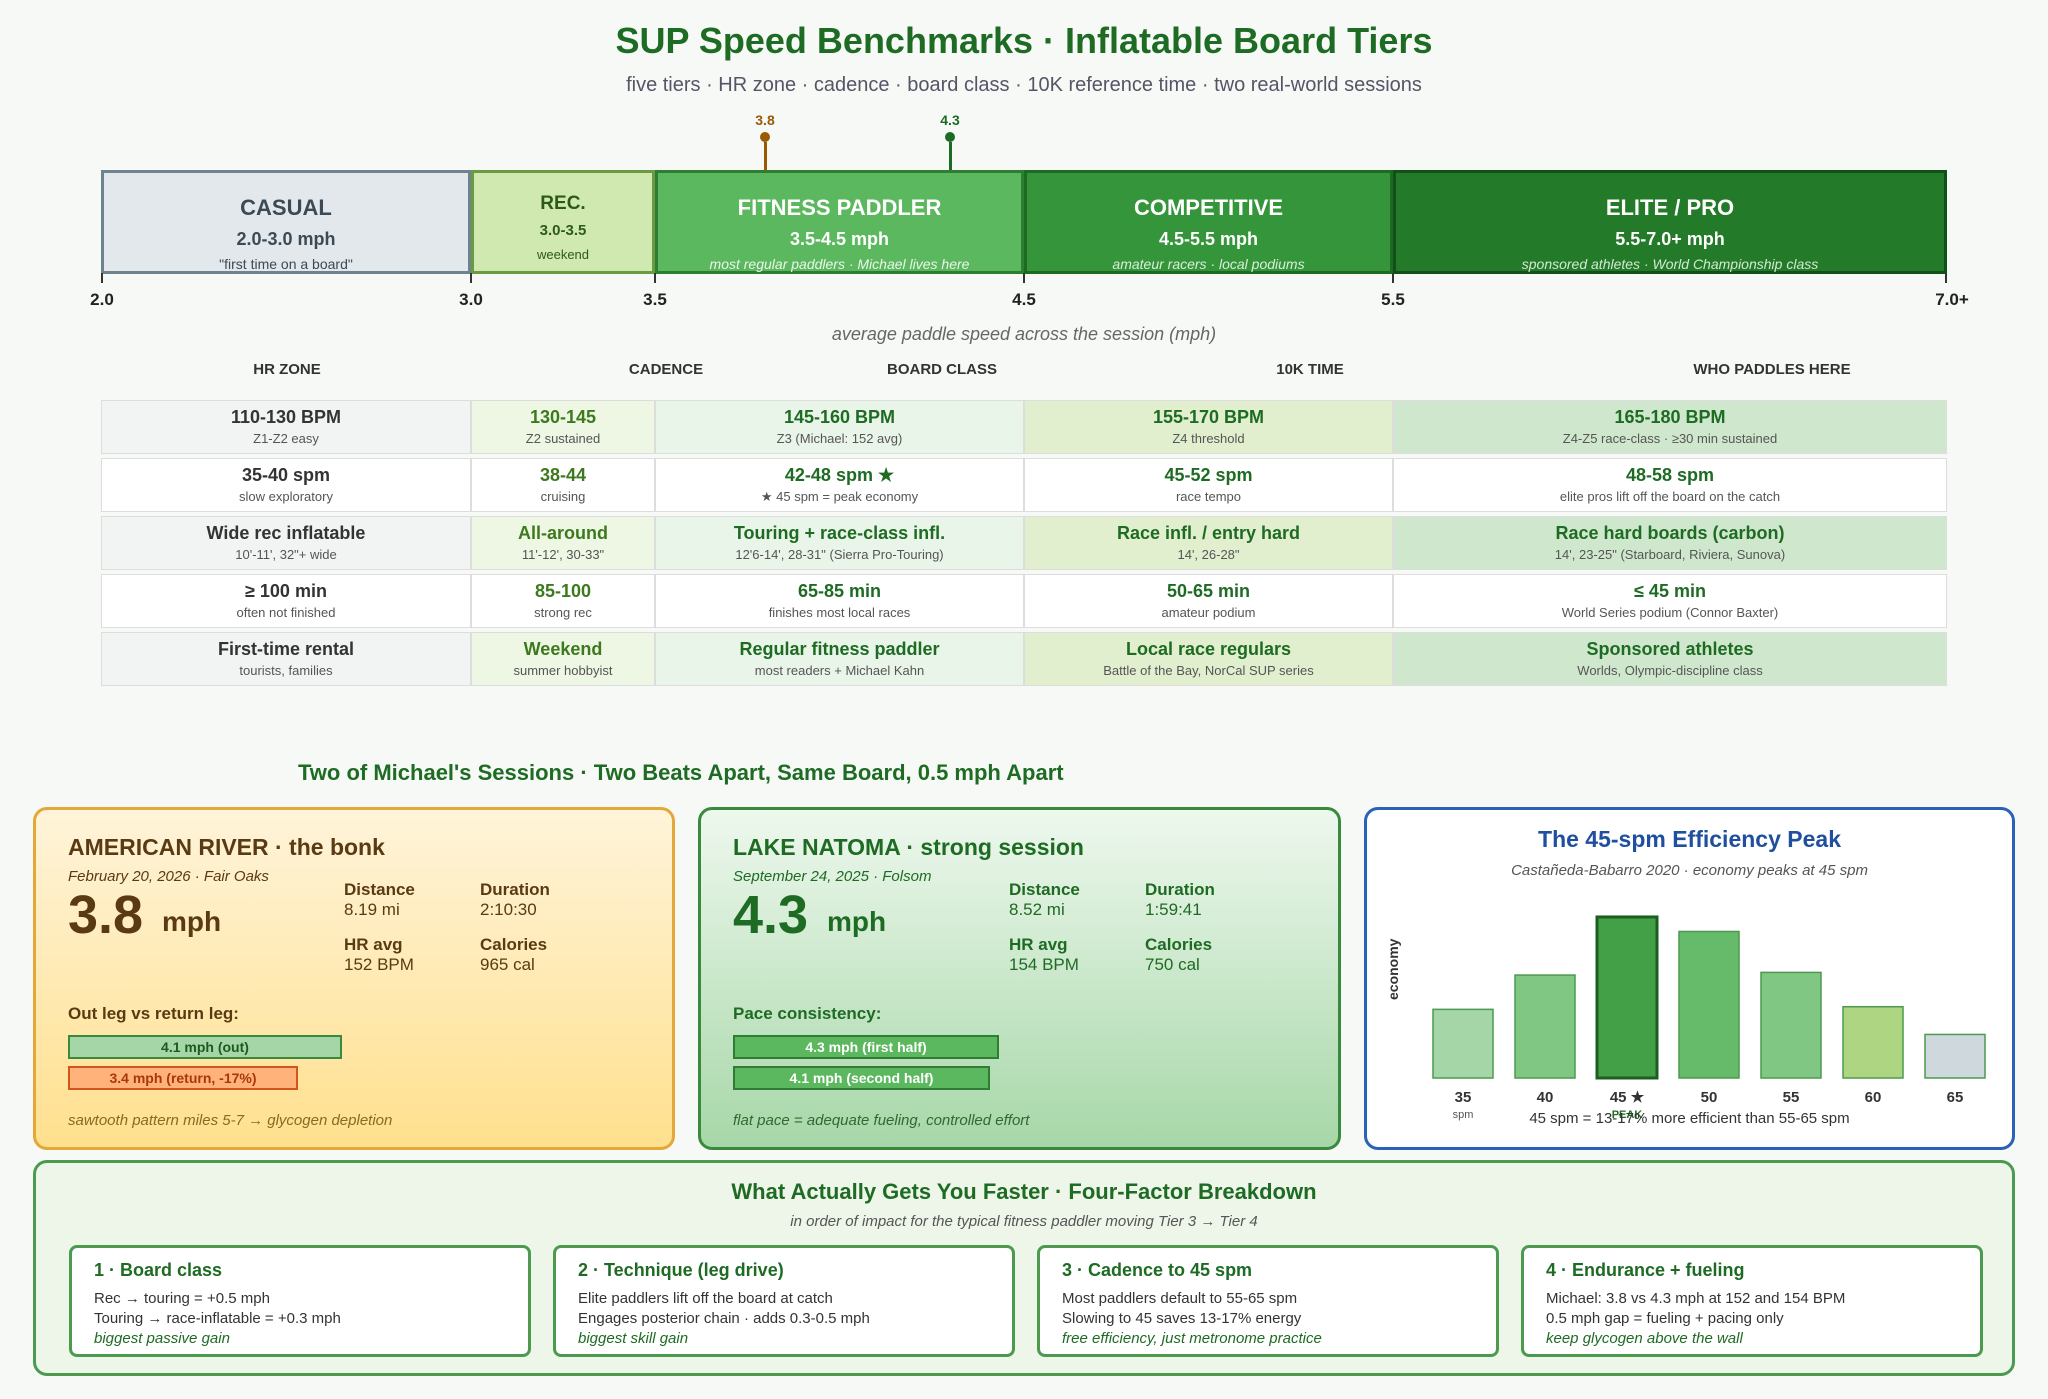 Image resolution: width=2048 pixels, height=1399 pixels. Describe the element at coordinates (839, 533) in the screenshot. I see `cell-main: Touring + race-class infl.` at that location.